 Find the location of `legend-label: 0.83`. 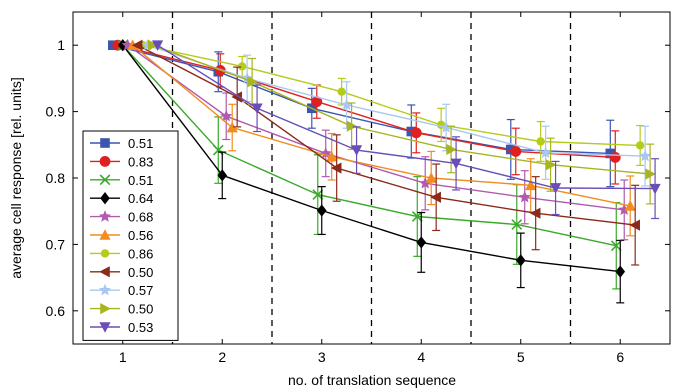

legend-label: 0.83 is located at coordinates (140, 161).